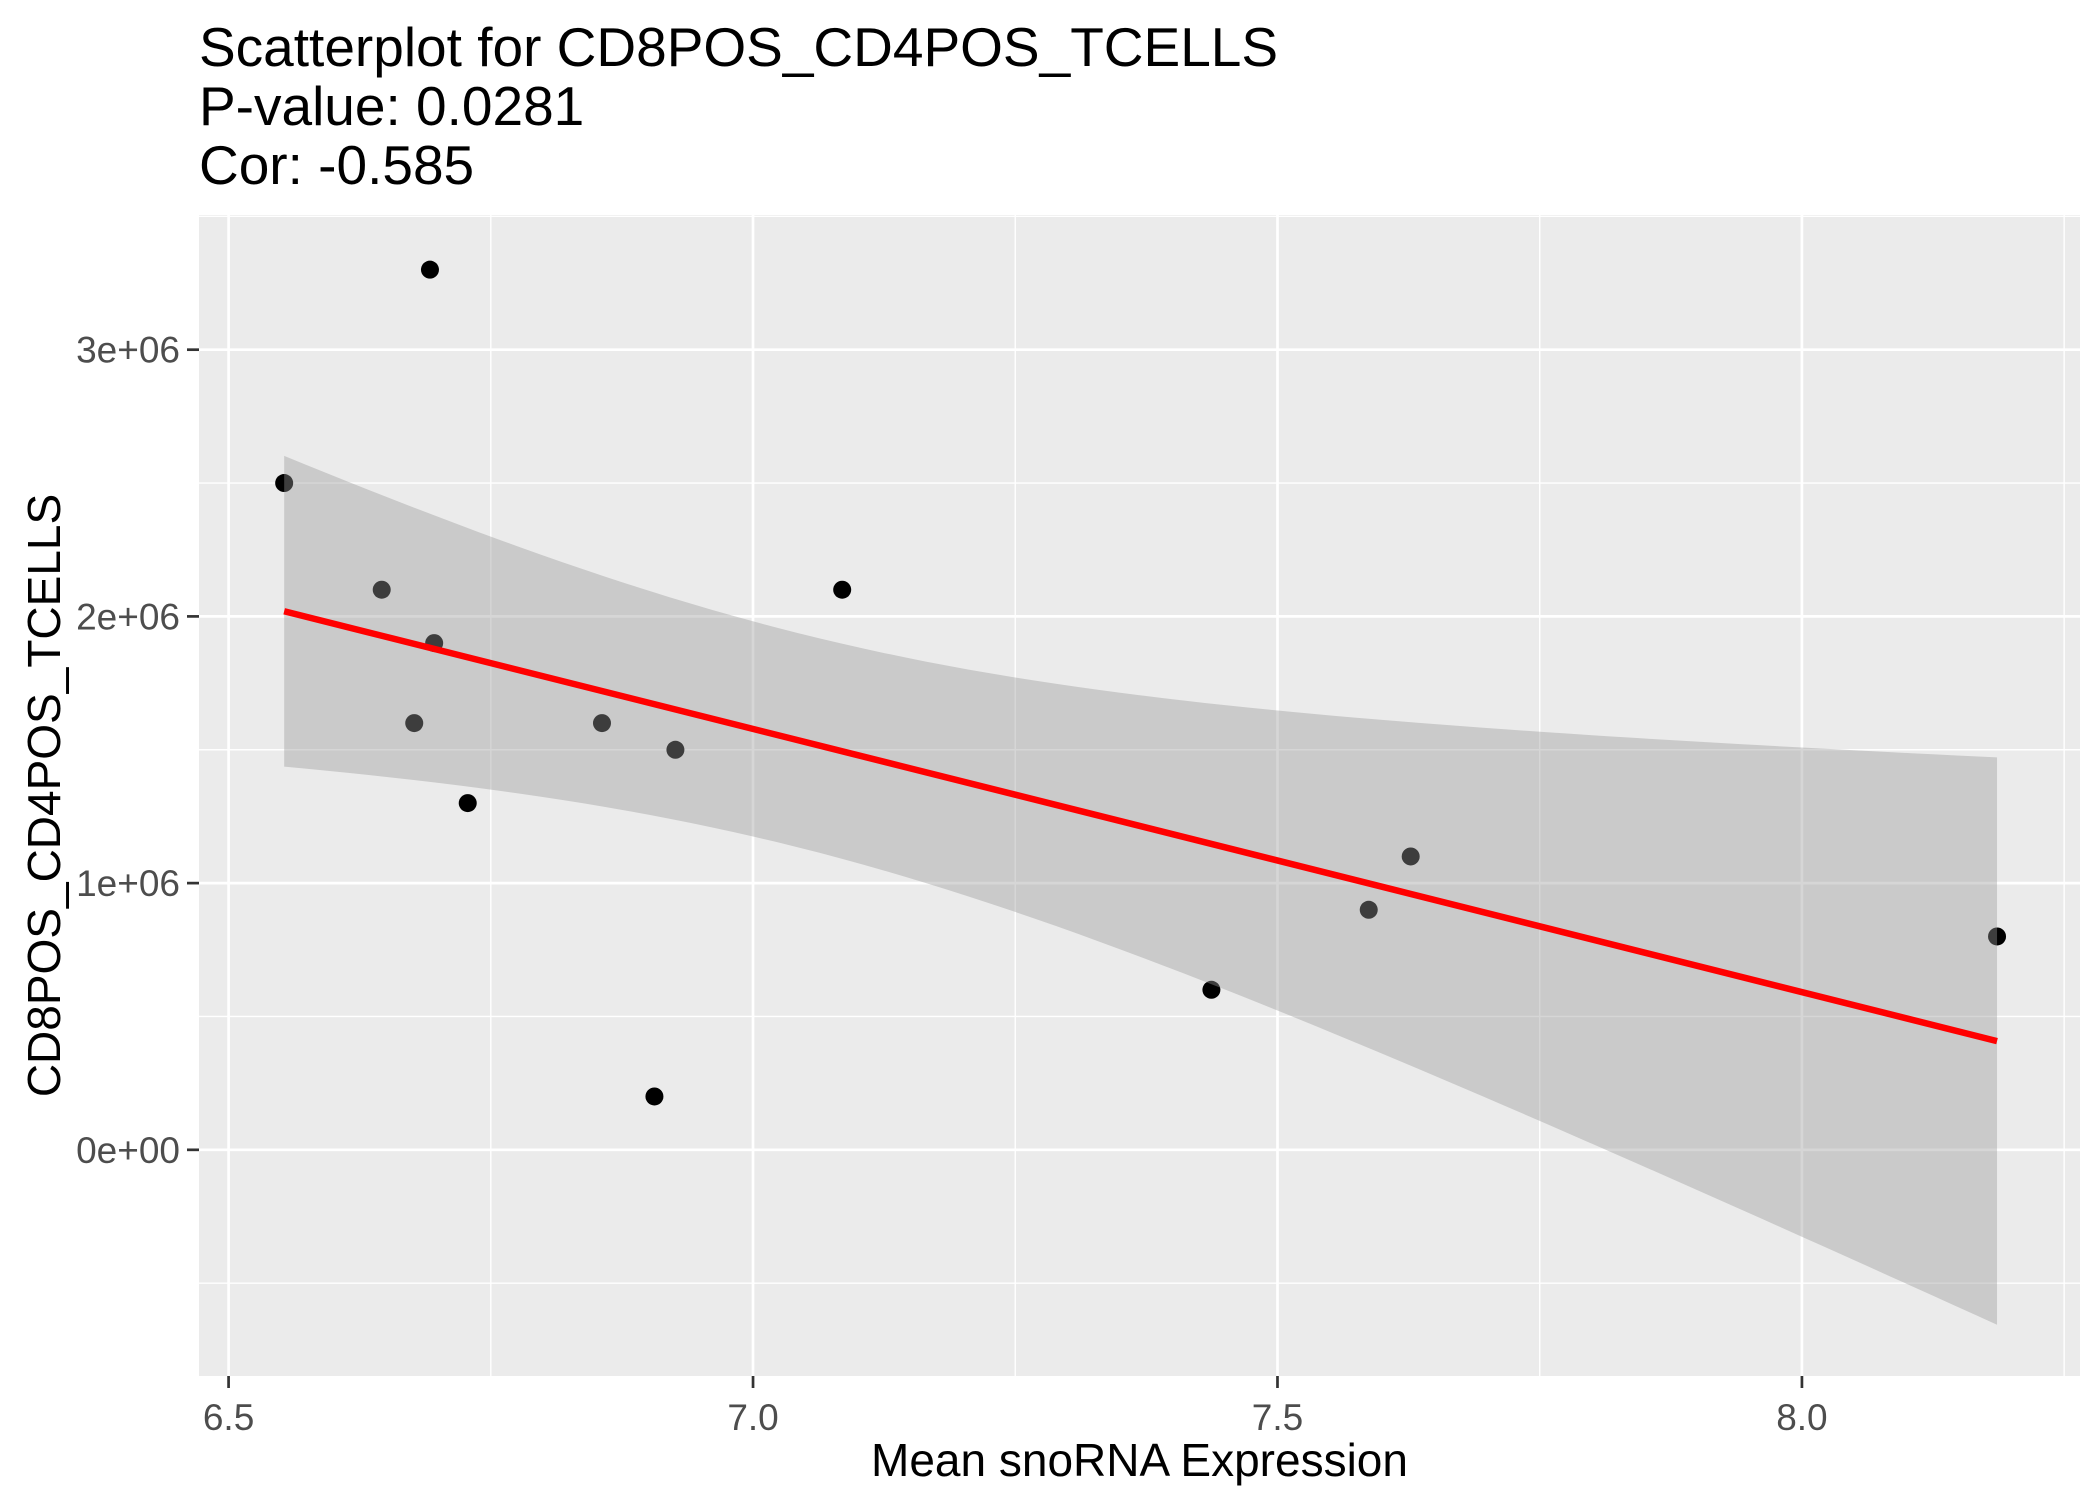  I want to click on x-axis: 6.5 7.0 7.5 8.0, so click(1015, 1407).